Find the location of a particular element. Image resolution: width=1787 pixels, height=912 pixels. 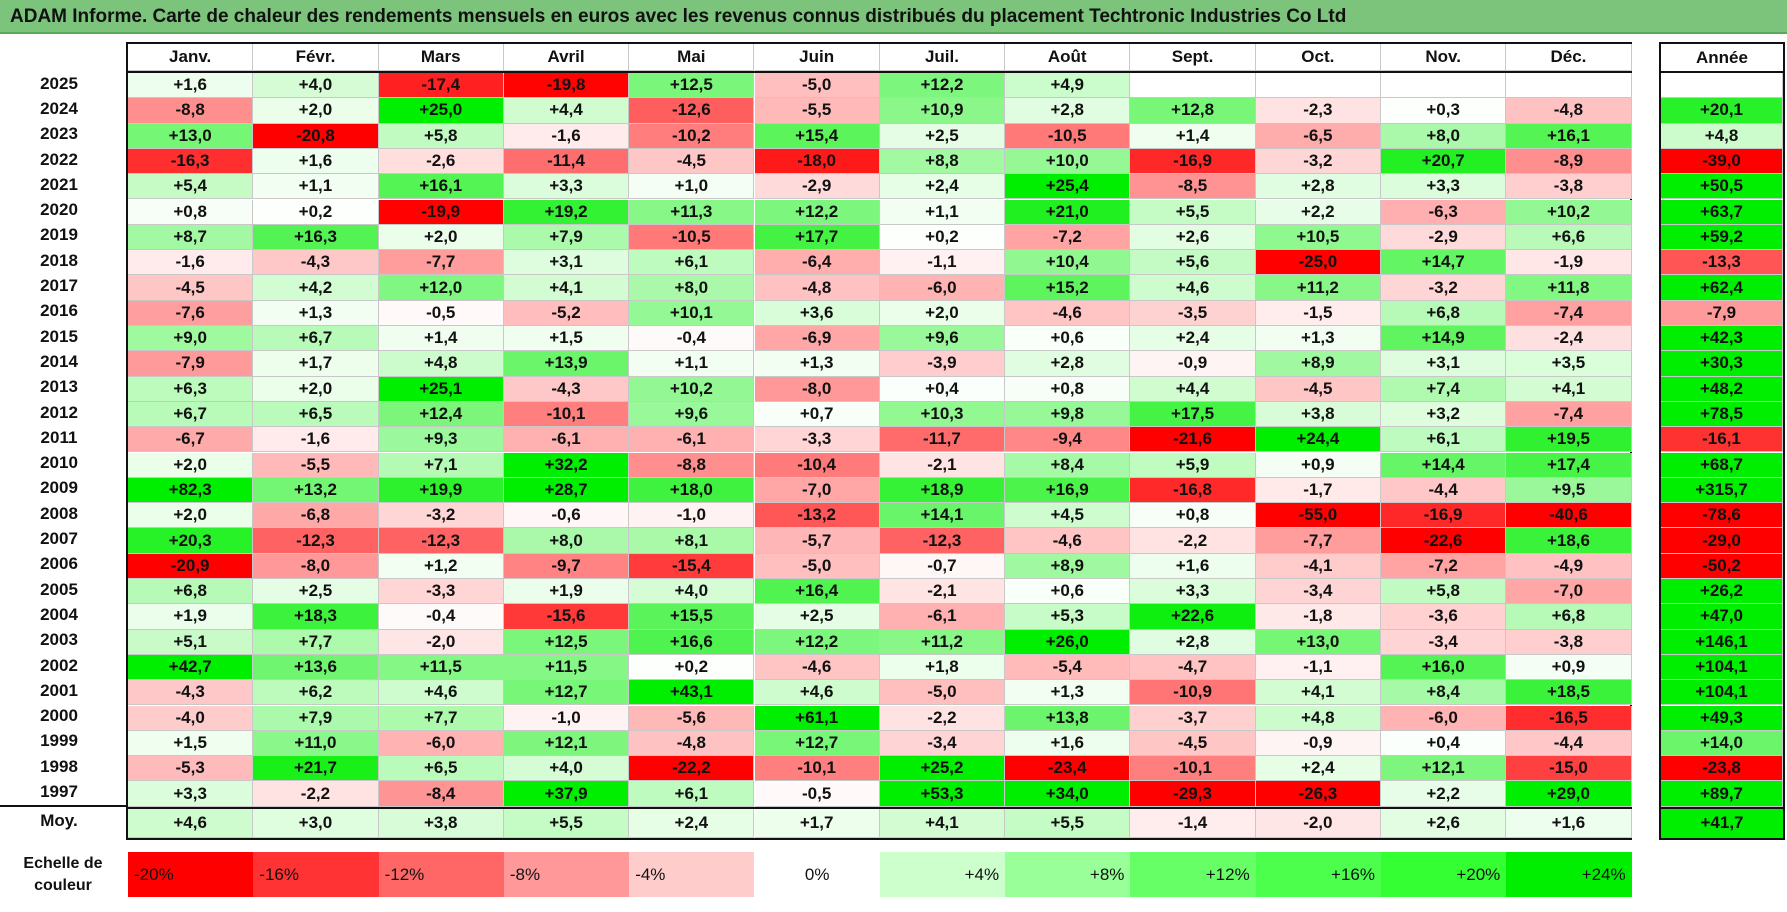

heatmap-cell: +21,0 is located at coordinates (1068, 212).